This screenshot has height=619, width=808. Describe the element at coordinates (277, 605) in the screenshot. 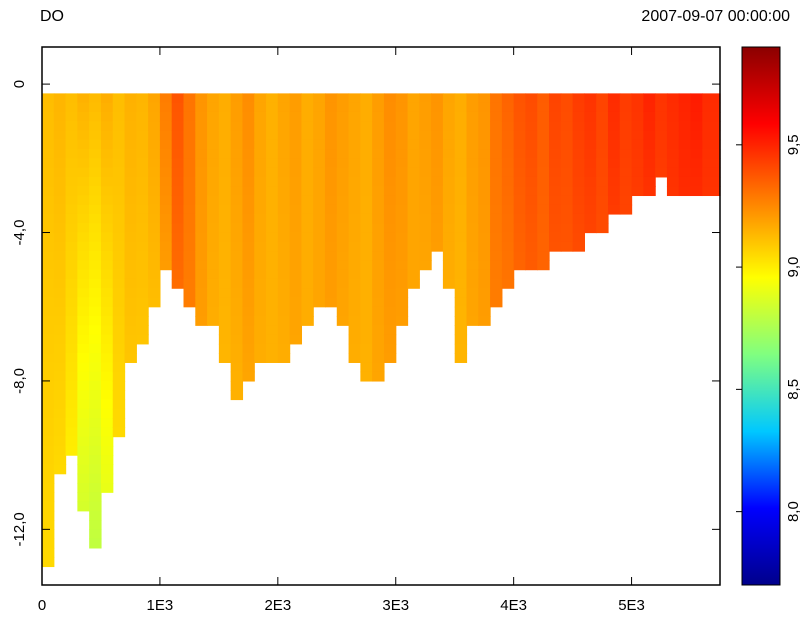

I see `x-tick-label: 2E3` at that location.